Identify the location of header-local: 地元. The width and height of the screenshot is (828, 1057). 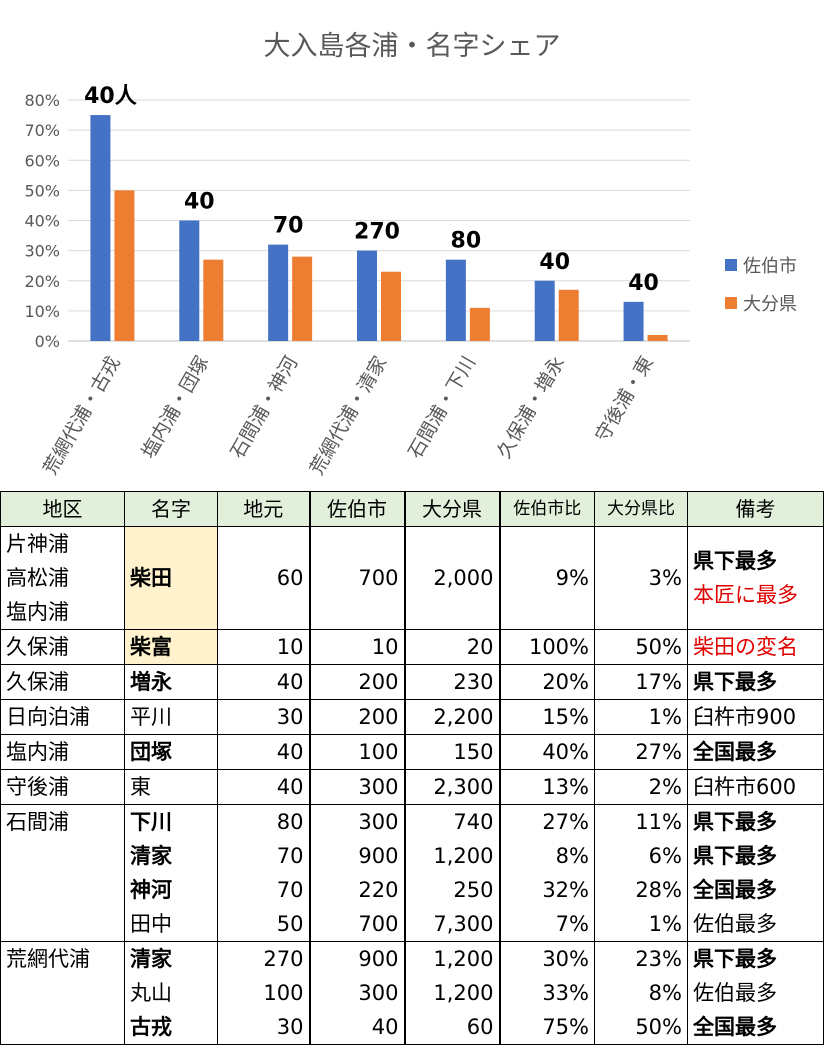
(263, 509).